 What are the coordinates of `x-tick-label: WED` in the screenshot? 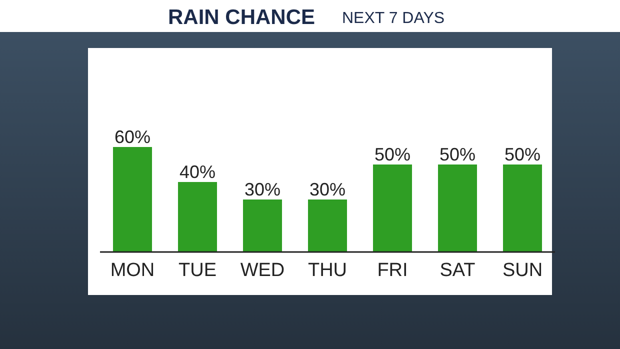 It's located at (262, 270).